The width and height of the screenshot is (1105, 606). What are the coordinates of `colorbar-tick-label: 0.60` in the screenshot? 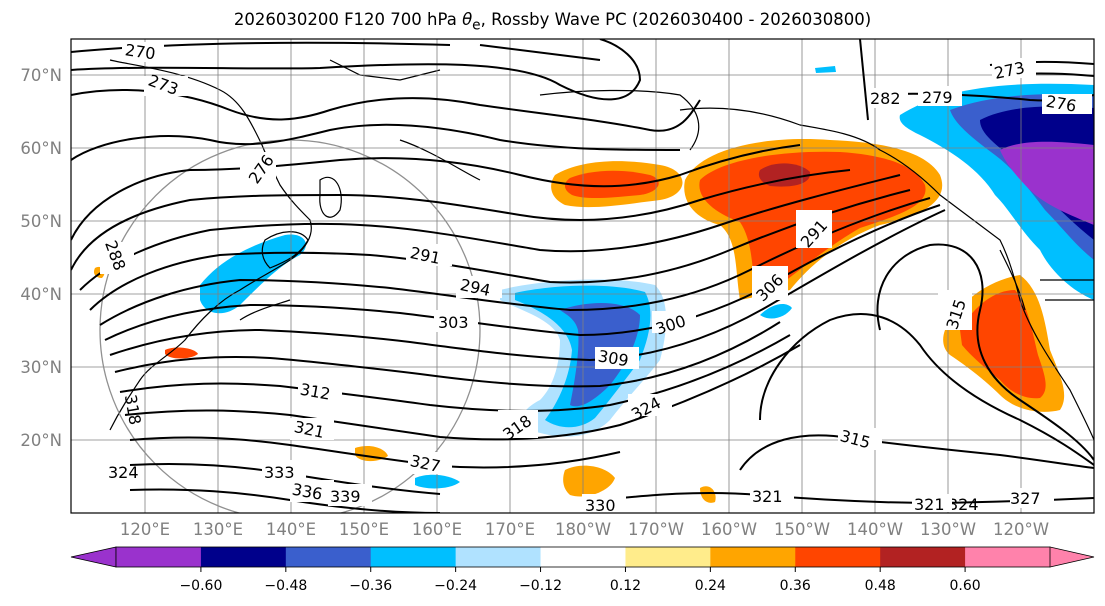 It's located at (965, 586).